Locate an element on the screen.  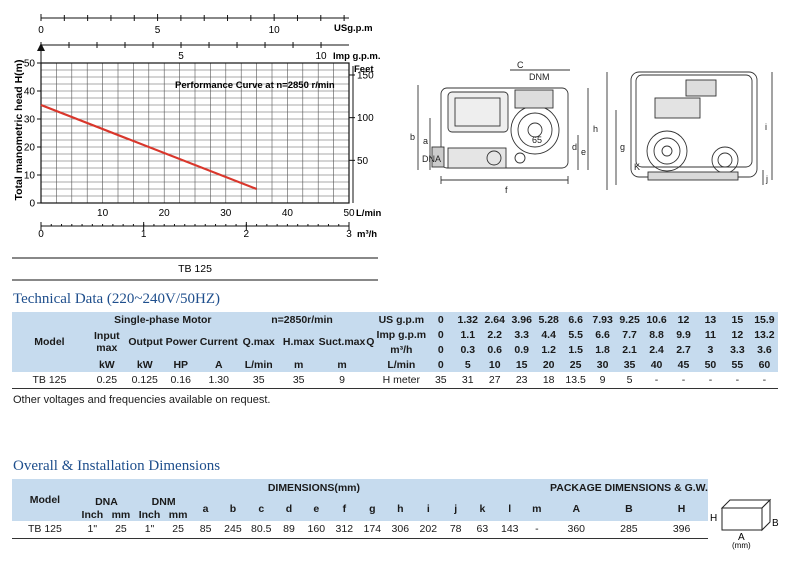
hp-unit: HP is located at coordinates (181, 364).